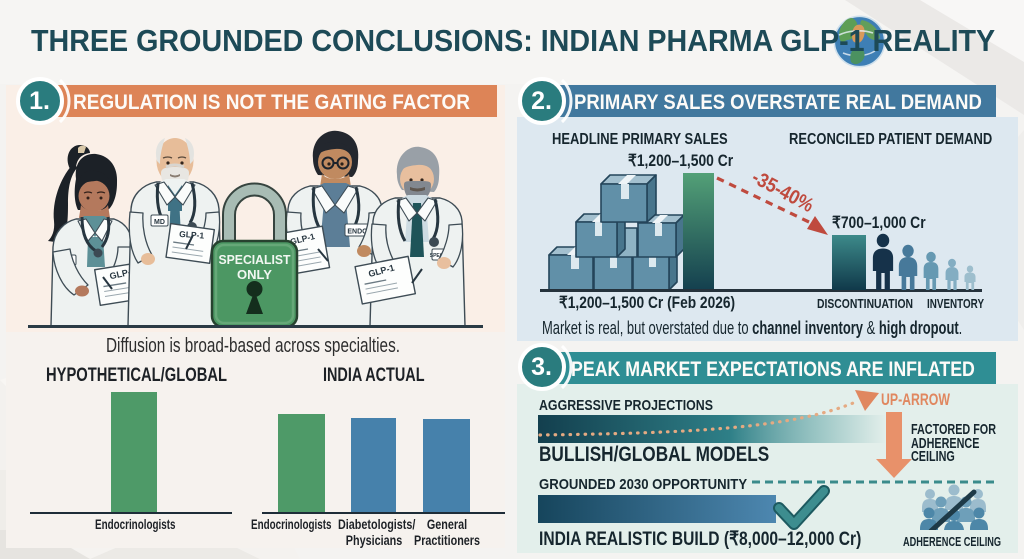 The image size is (1024, 559). What do you see at coordinates (192, 235) in the screenshot?
I see `svg-text: GLP-1` at bounding box center [192, 235].